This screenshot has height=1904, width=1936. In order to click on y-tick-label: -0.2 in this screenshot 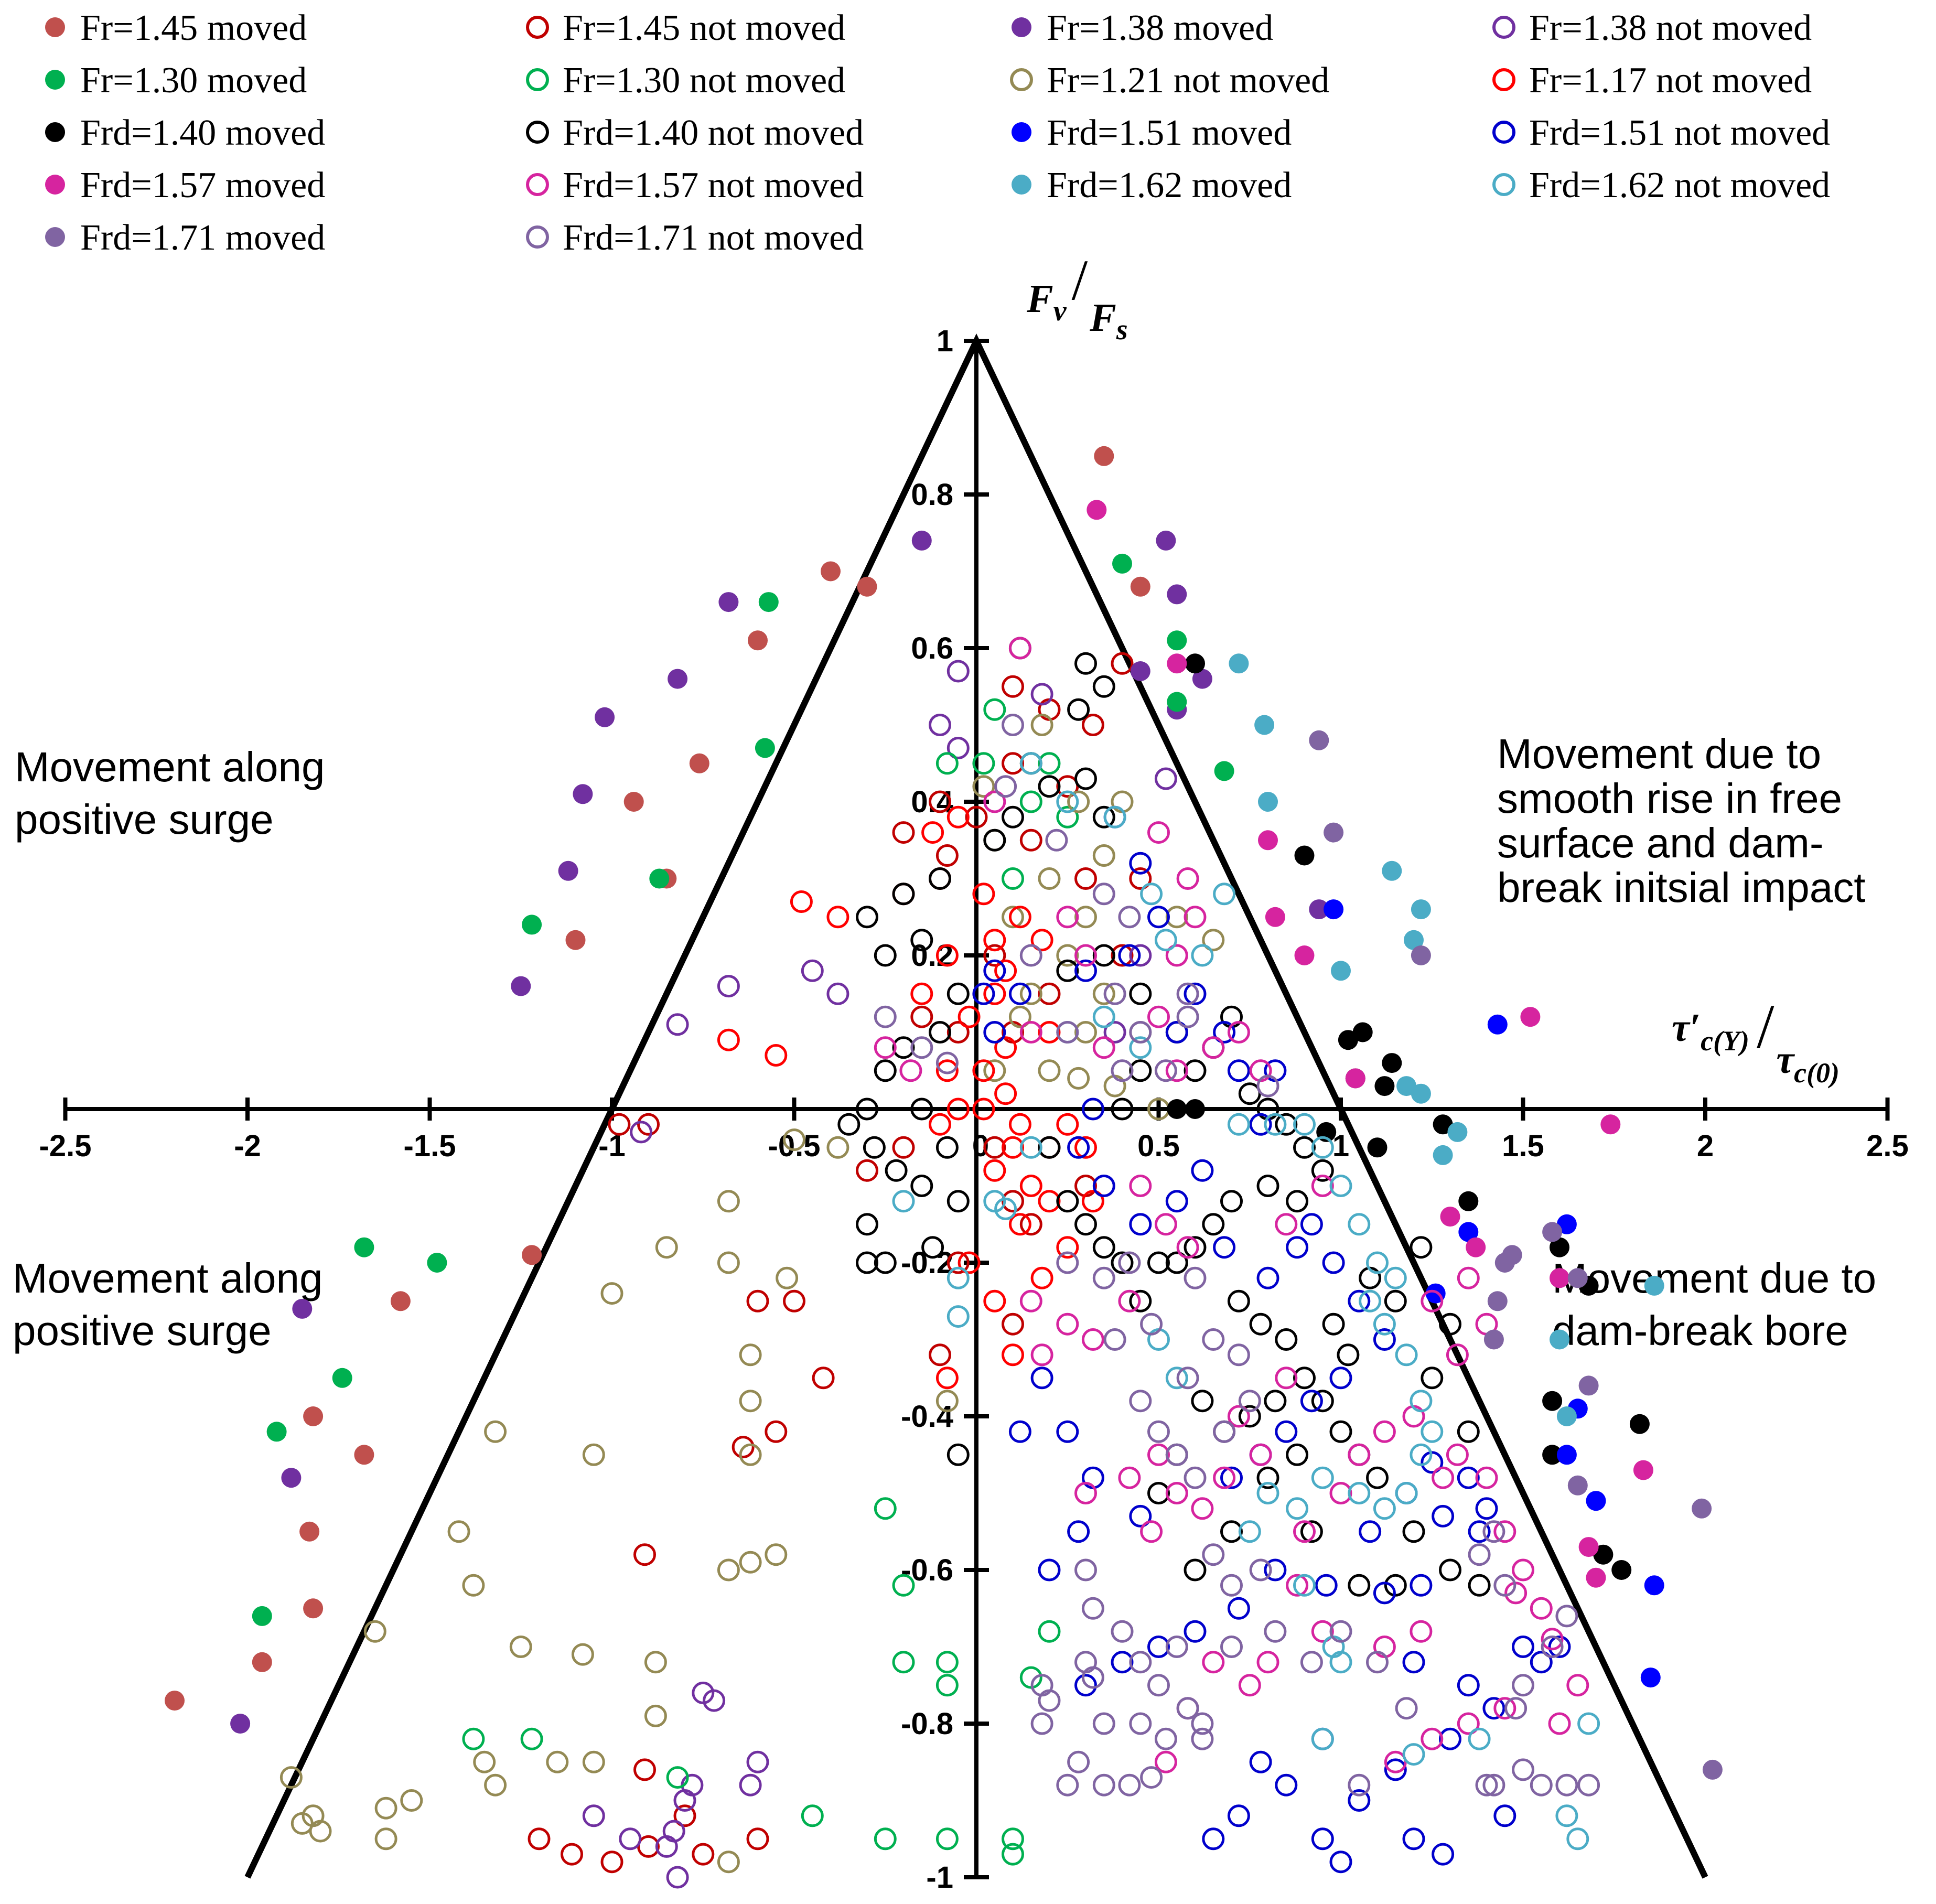, I will do `click(927, 1263)`.